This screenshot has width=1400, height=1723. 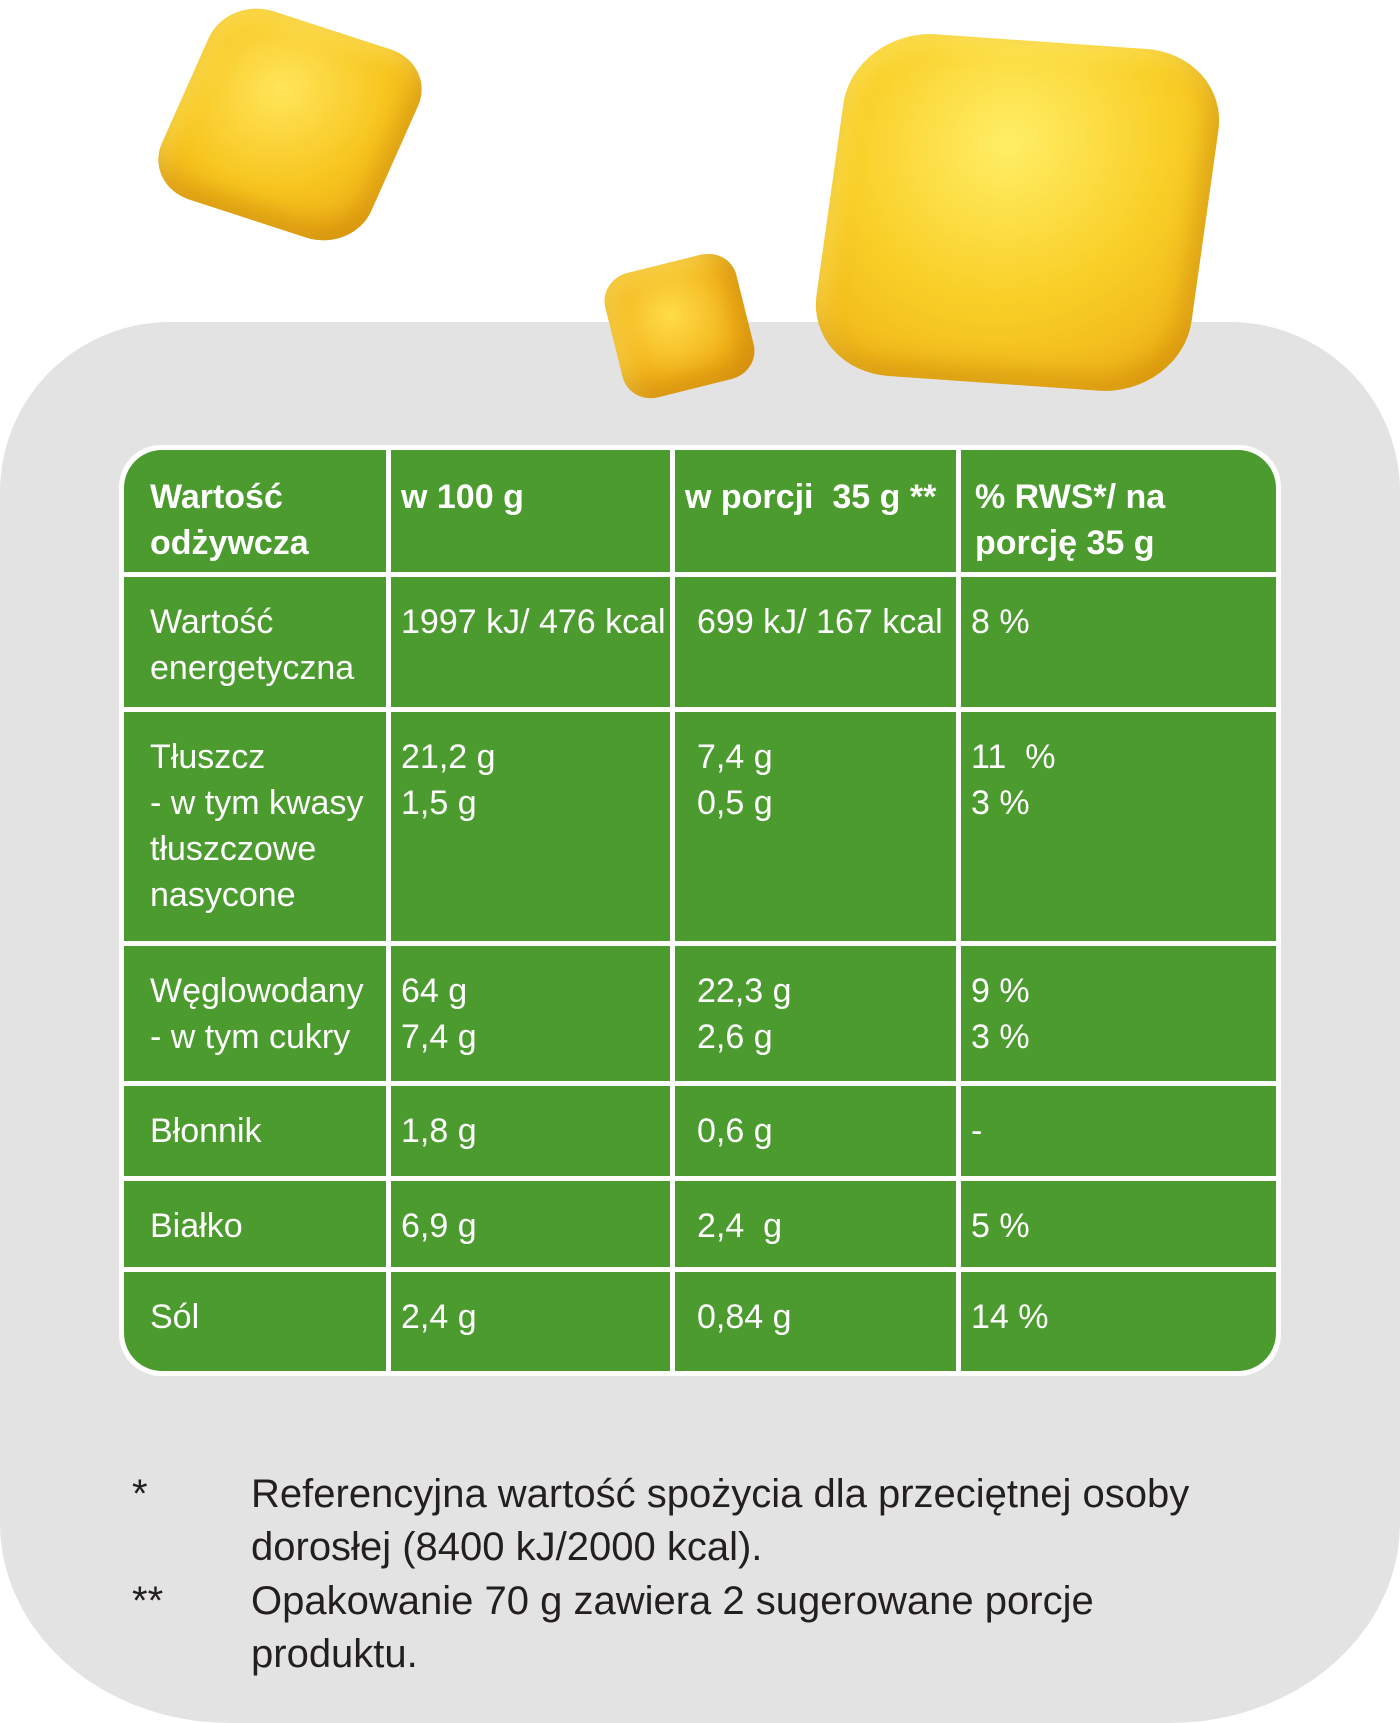 I want to click on cell-text: 0,5 g, so click(x=735, y=802).